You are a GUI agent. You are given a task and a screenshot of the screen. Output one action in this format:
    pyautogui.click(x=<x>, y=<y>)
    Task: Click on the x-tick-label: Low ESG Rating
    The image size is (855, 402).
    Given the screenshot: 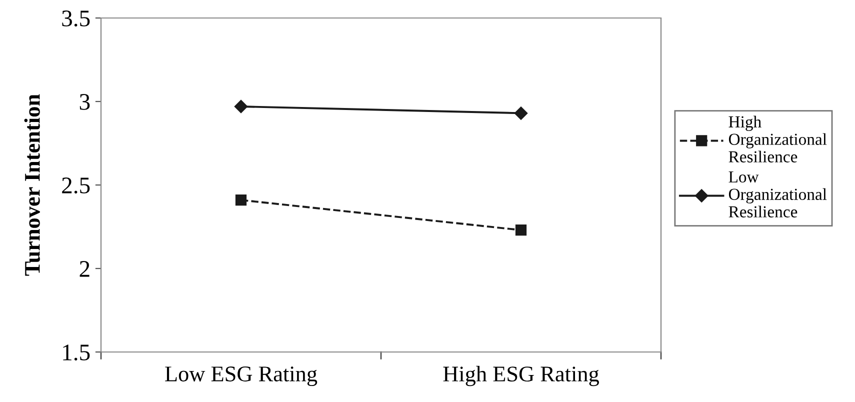 What is the action you would take?
    pyautogui.click(x=241, y=376)
    